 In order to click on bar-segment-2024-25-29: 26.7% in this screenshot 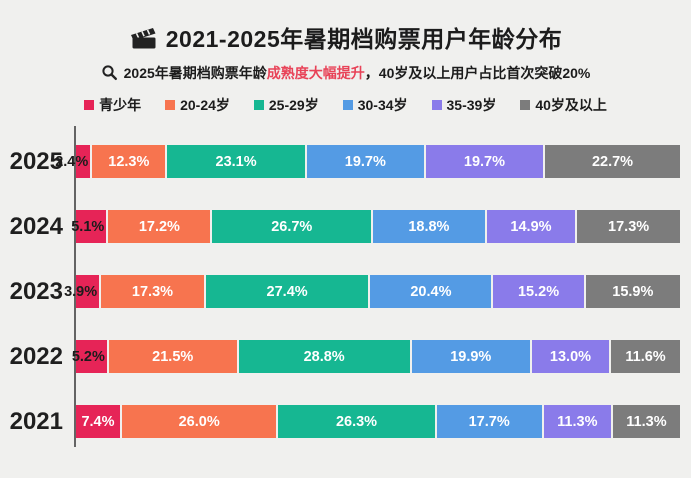, I will do `click(292, 226)`.